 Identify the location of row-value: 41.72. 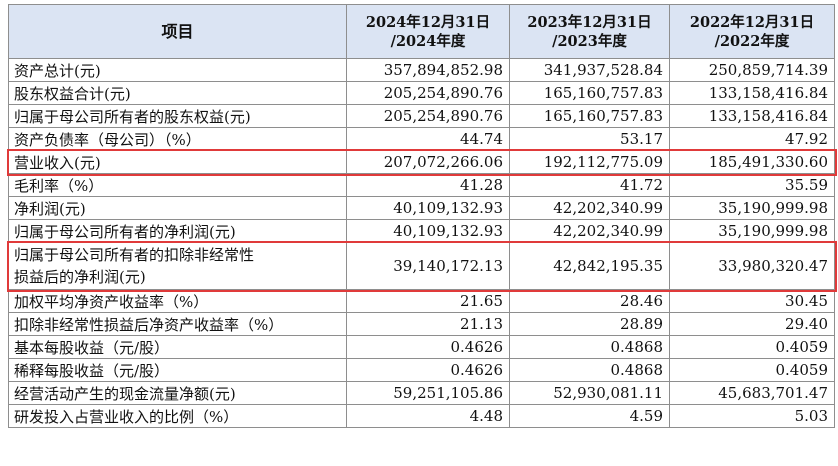
(589, 185).